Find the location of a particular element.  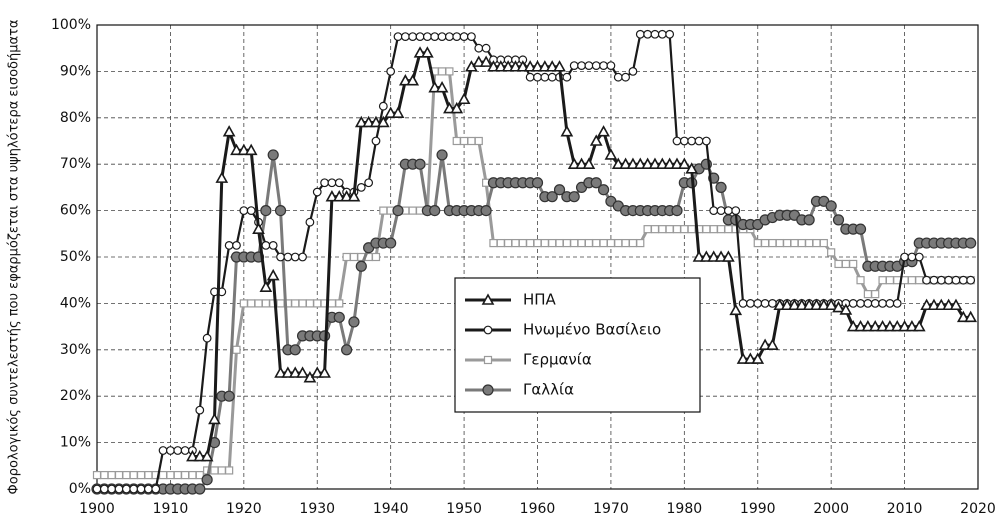

x-tick-label: 1920 is located at coordinates (244, 509).